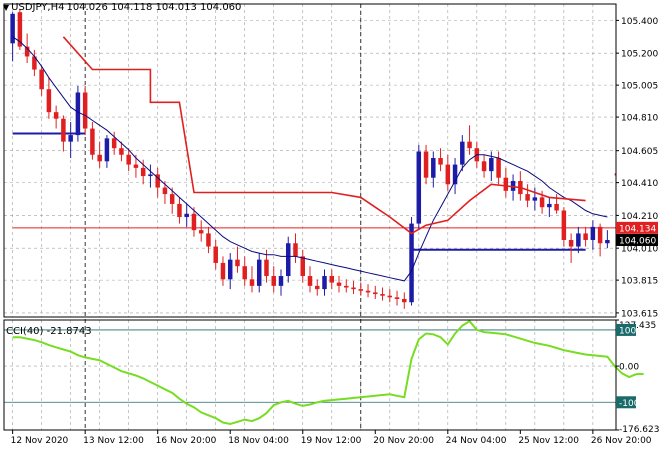 The width and height of the screenshot is (660, 454). I want to click on price-tick-label: 104.410, so click(639, 184).